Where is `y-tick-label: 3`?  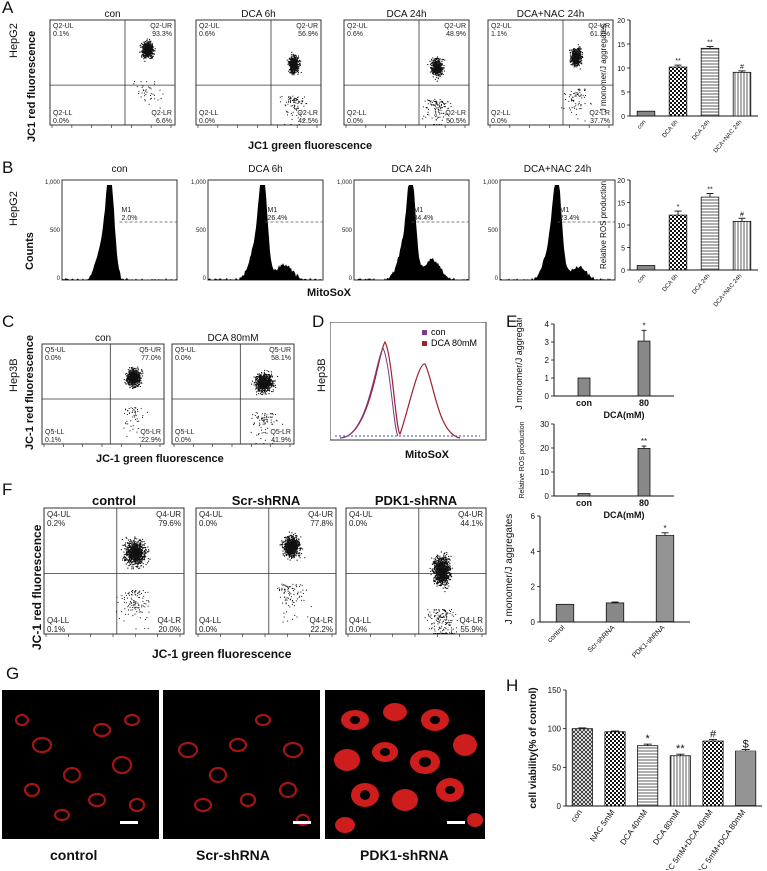
y-tick-label: 3 is located at coordinates (547, 342).